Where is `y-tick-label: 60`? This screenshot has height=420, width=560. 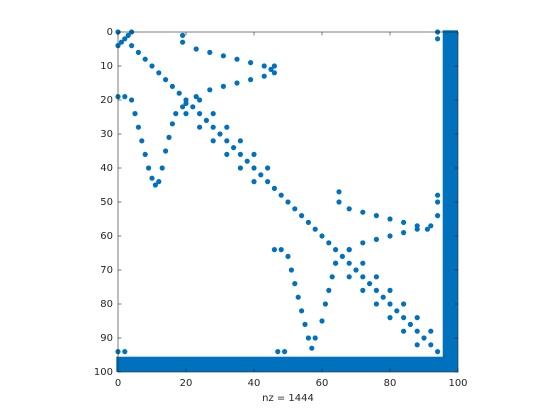
y-tick-label: 60 is located at coordinates (106, 236).